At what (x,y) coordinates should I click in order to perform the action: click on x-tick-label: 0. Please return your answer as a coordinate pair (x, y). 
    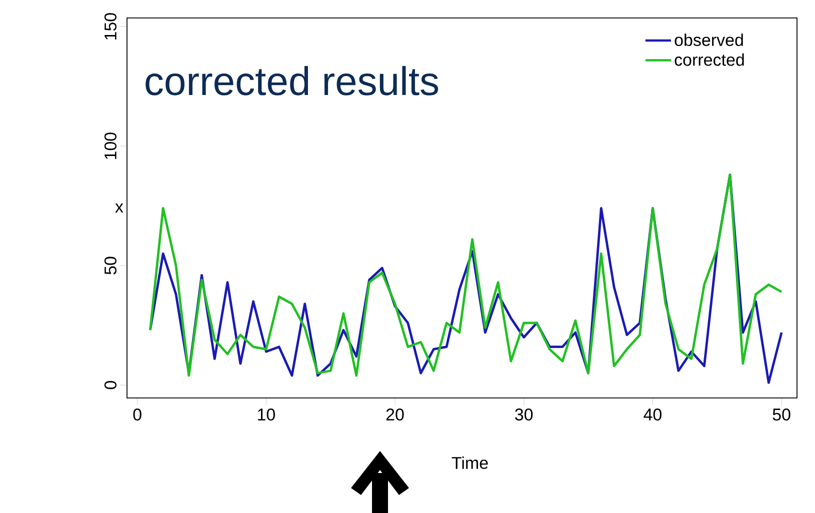
    Looking at the image, I should click on (137, 414).